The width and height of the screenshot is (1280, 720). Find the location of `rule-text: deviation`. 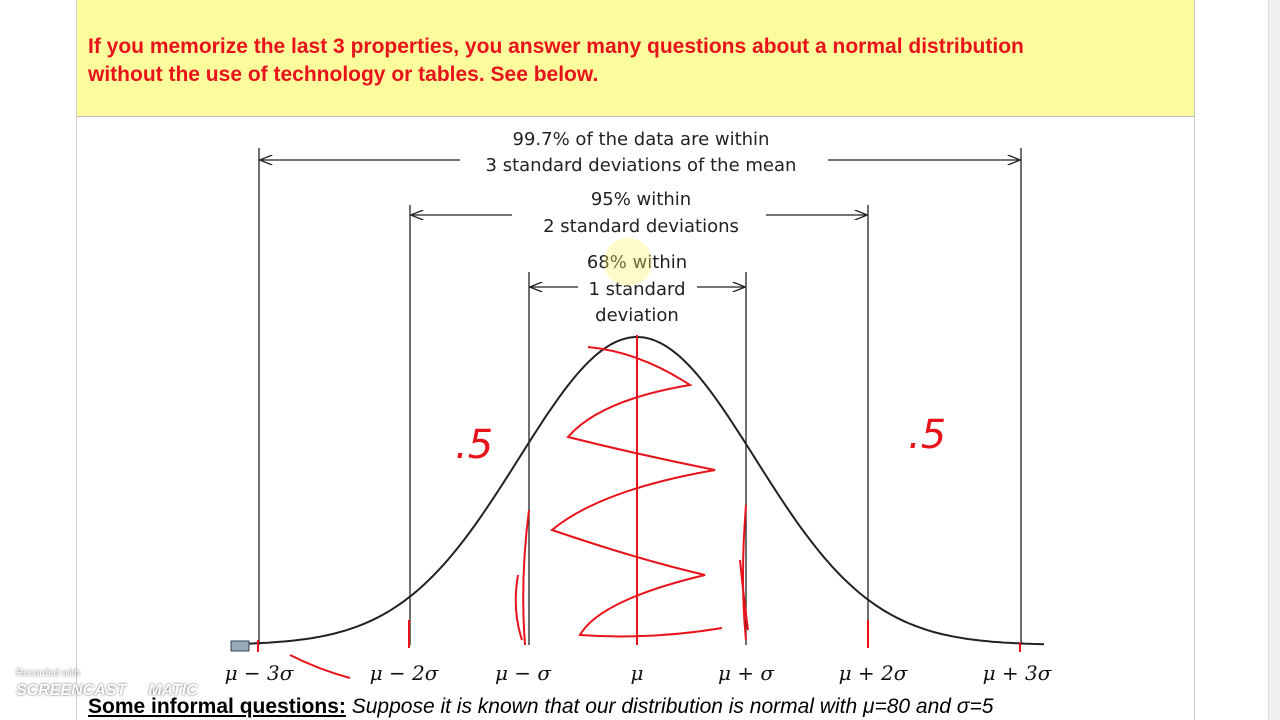

rule-text: deviation is located at coordinates (637, 315).